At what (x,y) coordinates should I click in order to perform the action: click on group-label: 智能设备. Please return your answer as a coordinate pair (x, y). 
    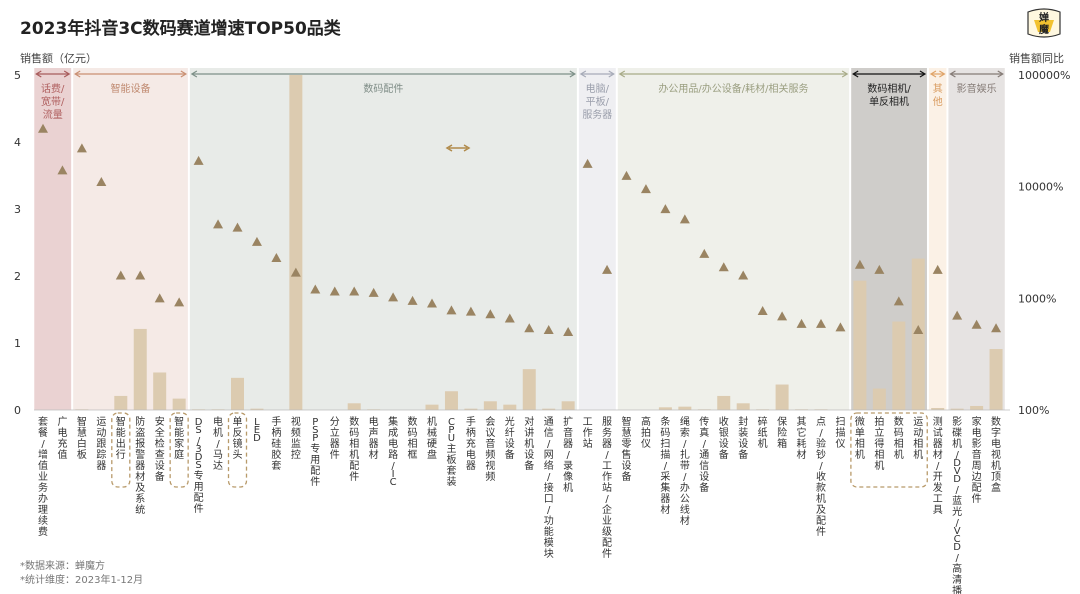
    Looking at the image, I should click on (131, 88).